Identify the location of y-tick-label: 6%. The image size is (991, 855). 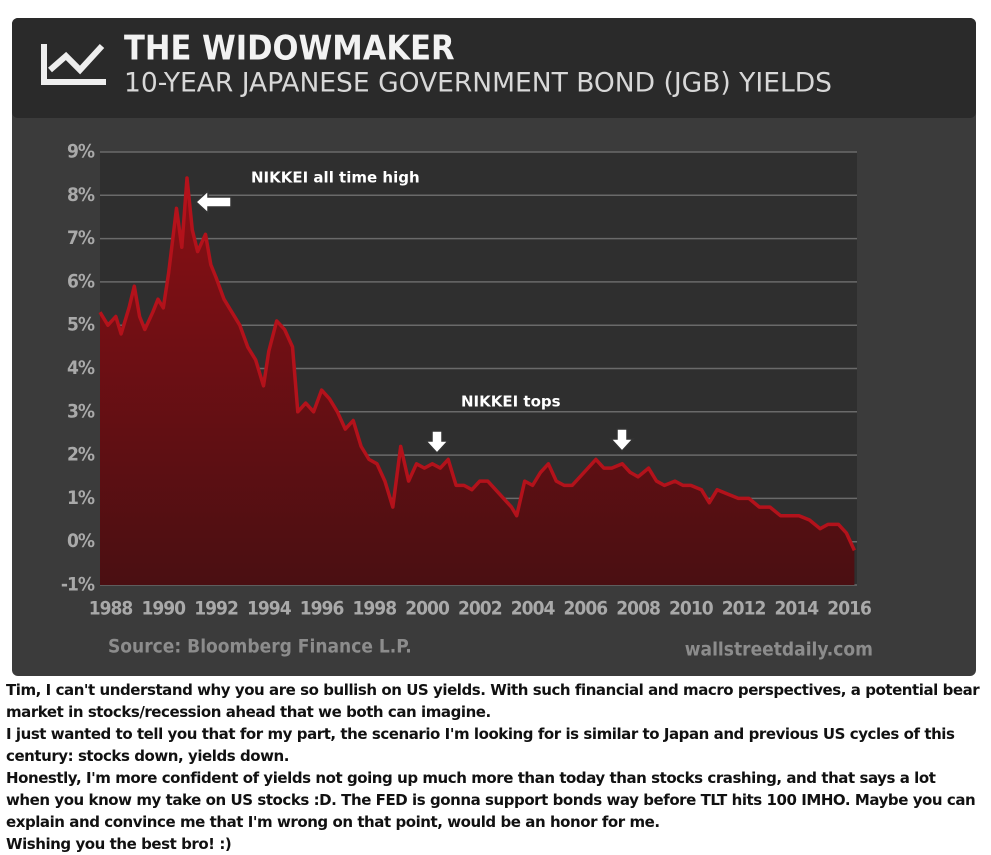
(81, 281).